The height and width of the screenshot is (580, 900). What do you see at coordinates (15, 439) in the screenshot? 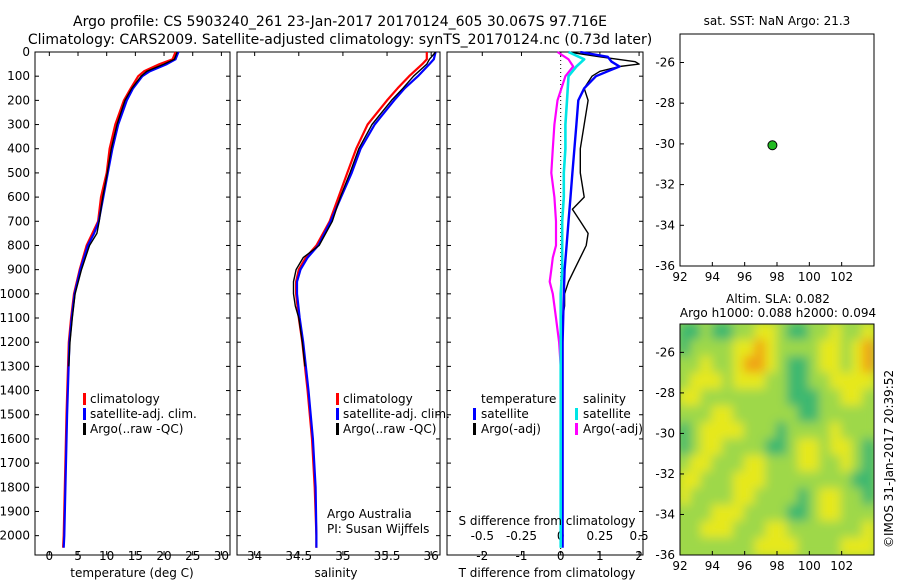
I see `depth-tick-label: 1600` at bounding box center [15, 439].